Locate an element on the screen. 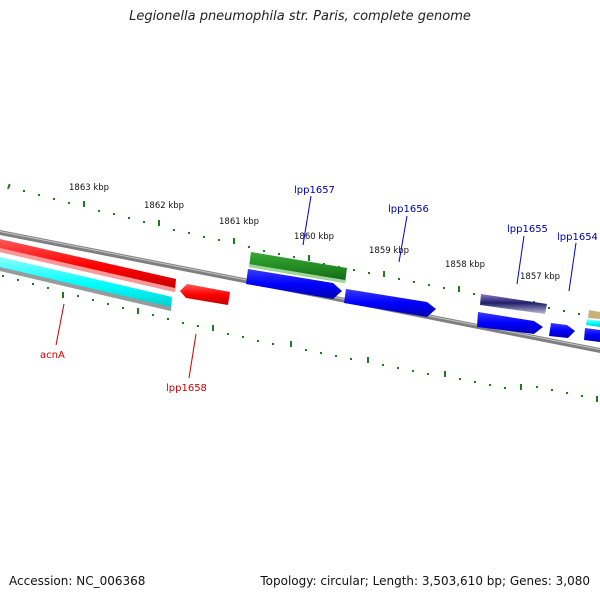 The width and height of the screenshot is (600, 600). feature-lpp1658-red is located at coordinates (205, 294).